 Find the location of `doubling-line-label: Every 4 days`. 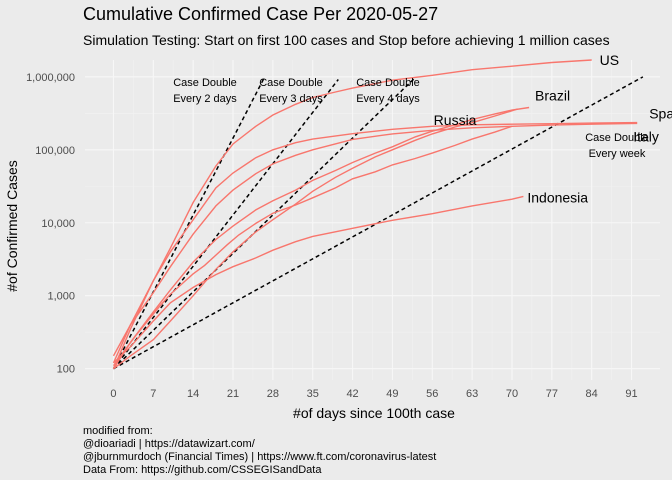

doubling-line-label: Every 4 days is located at coordinates (388, 99).